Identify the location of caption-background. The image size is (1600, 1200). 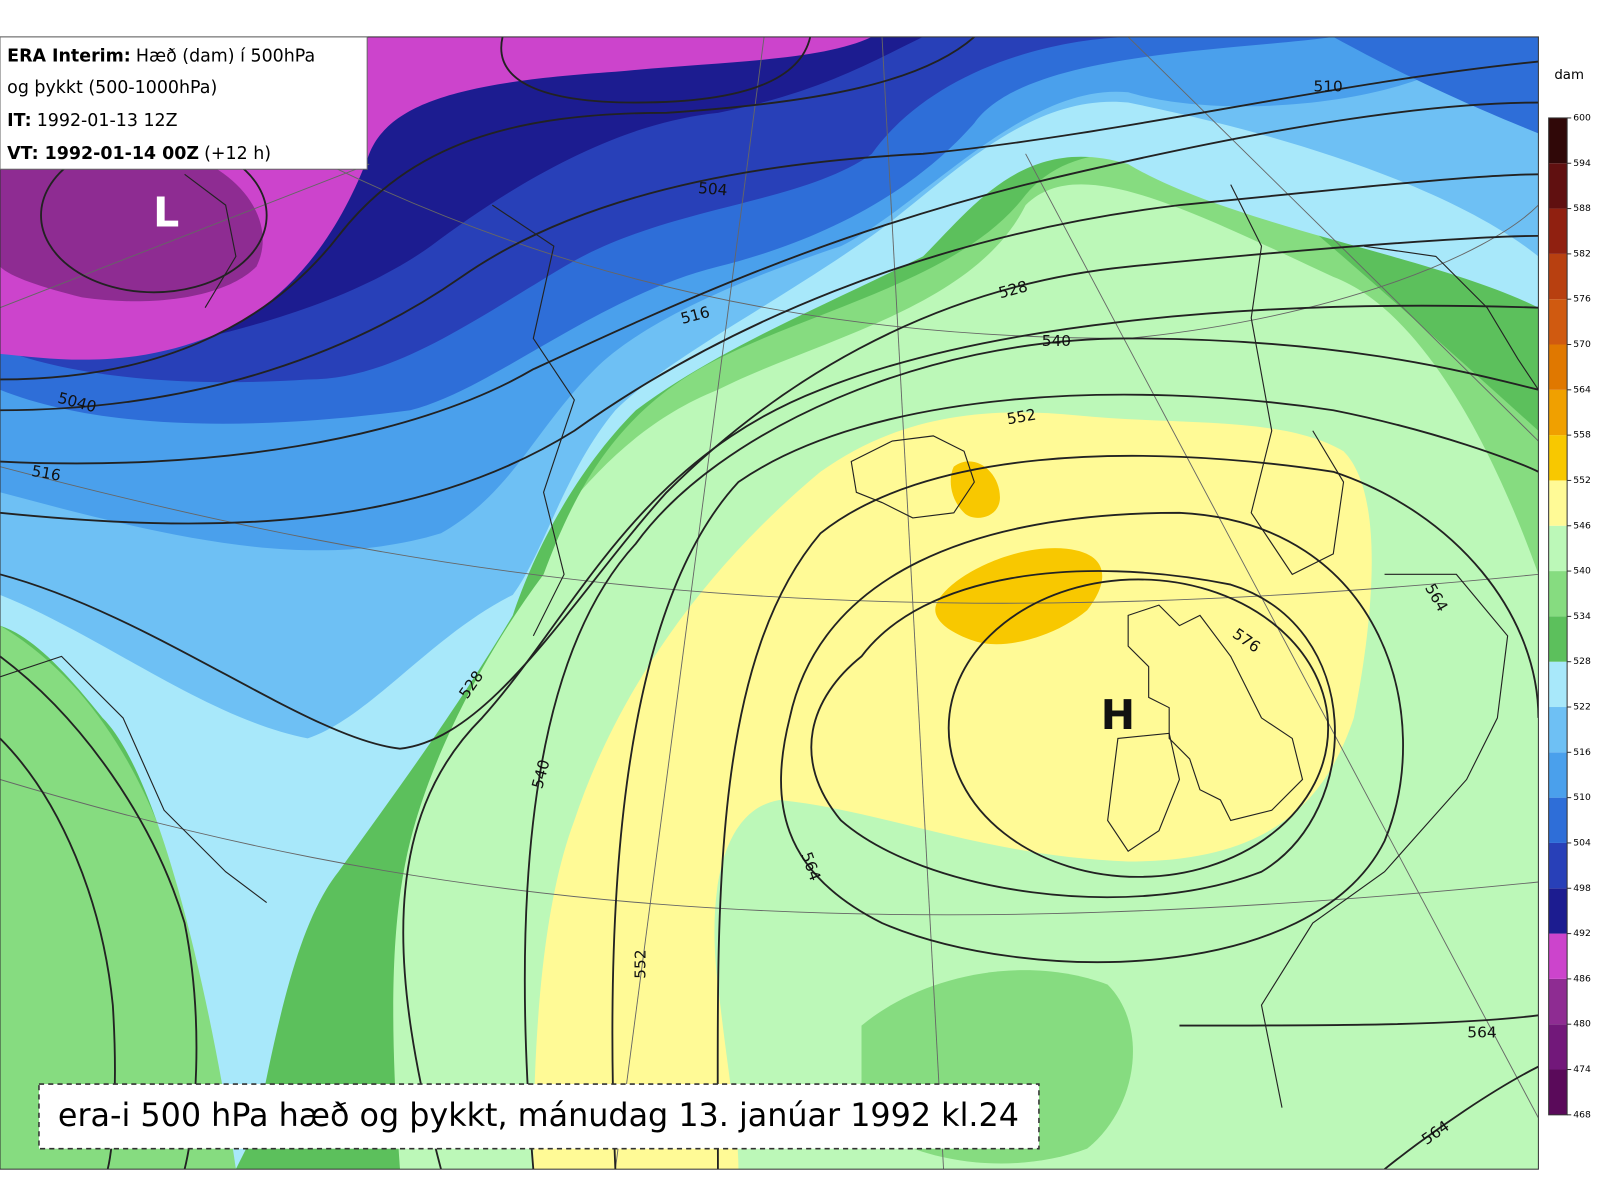
(539, 1116).